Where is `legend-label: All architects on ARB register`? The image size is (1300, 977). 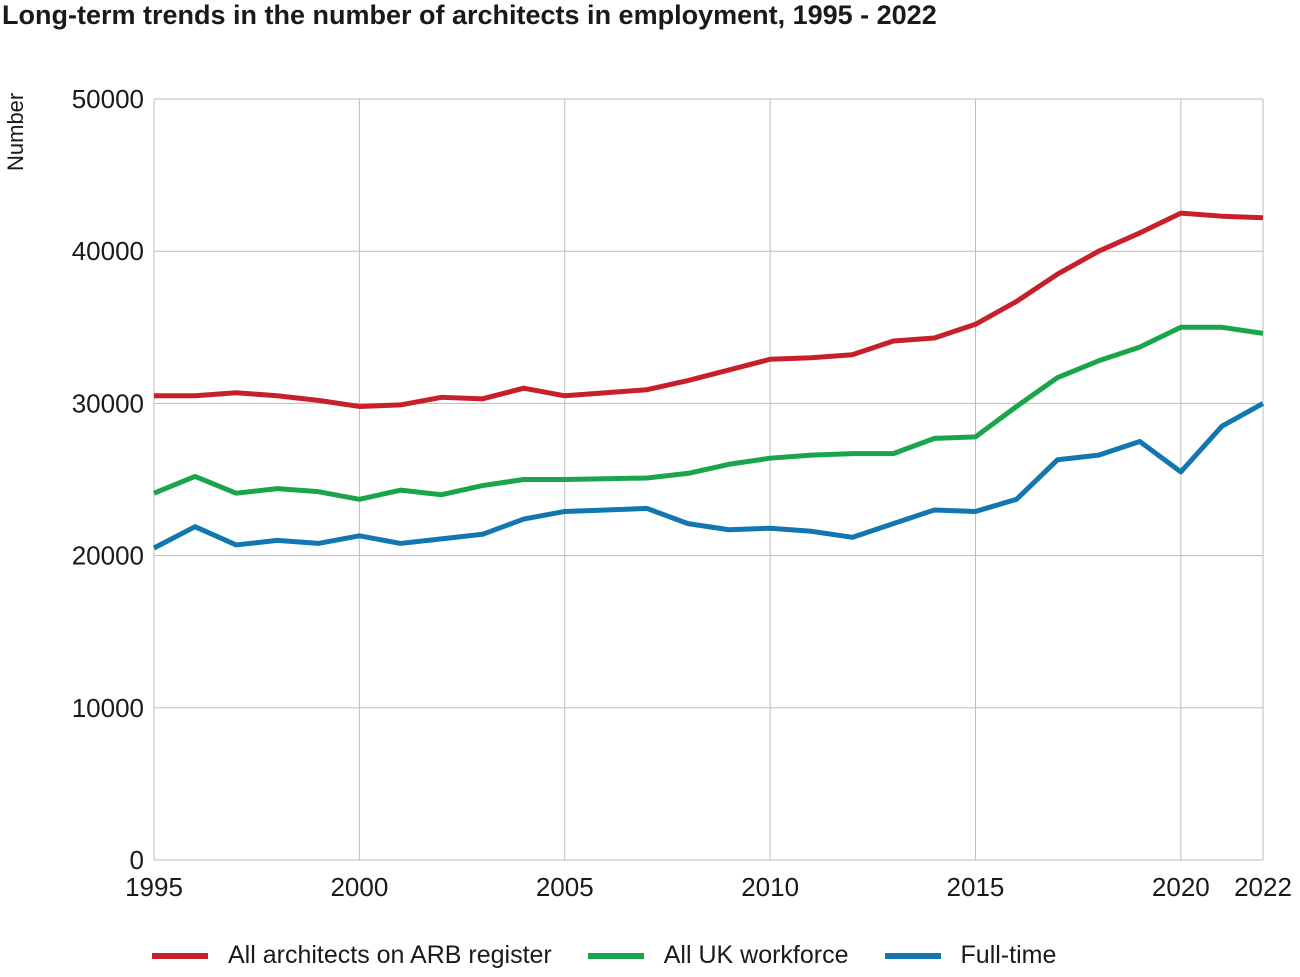 legend-label: All architects on ARB register is located at coordinates (390, 955).